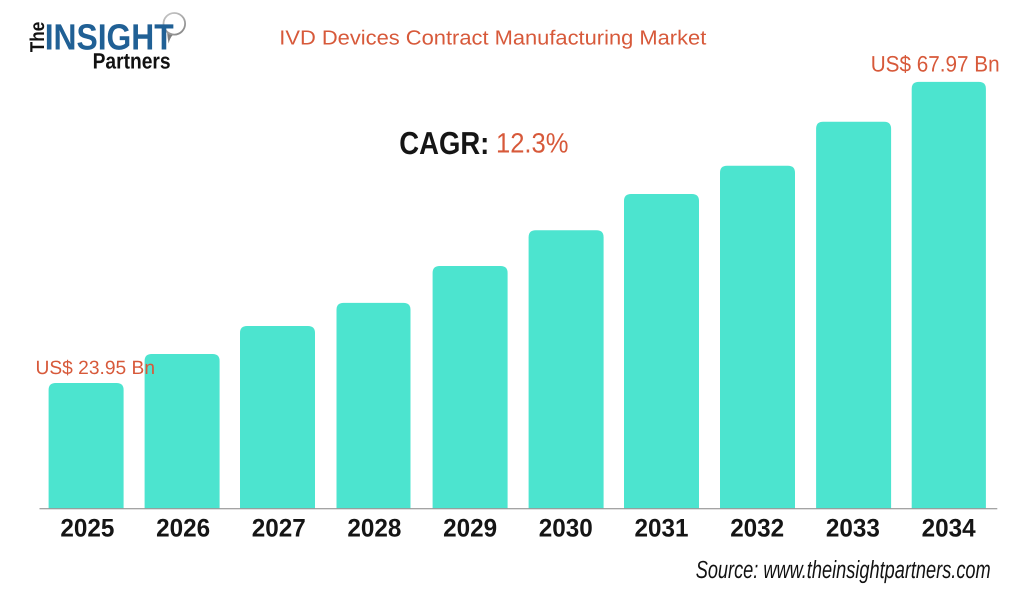  I want to click on svg-text: 2027, so click(279, 529).